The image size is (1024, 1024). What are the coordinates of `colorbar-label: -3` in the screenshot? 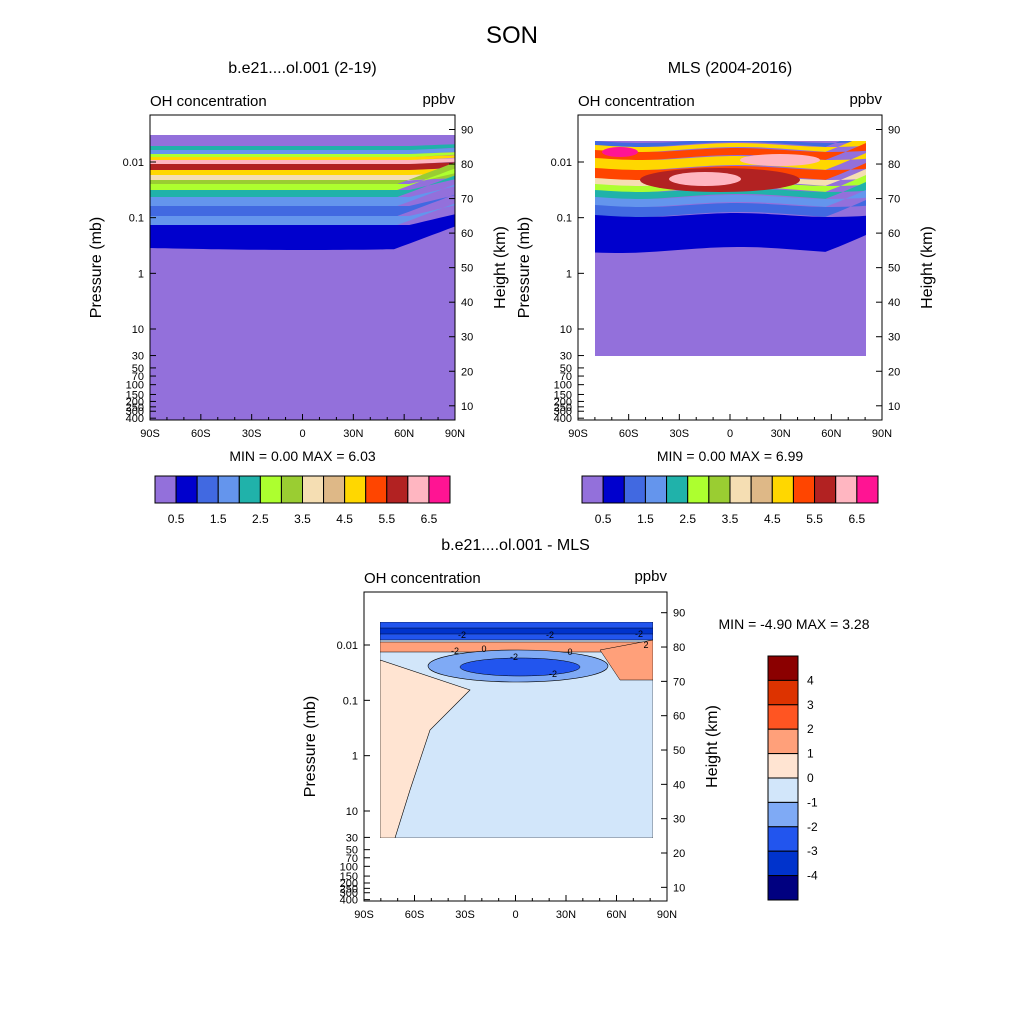 It's located at (812, 851).